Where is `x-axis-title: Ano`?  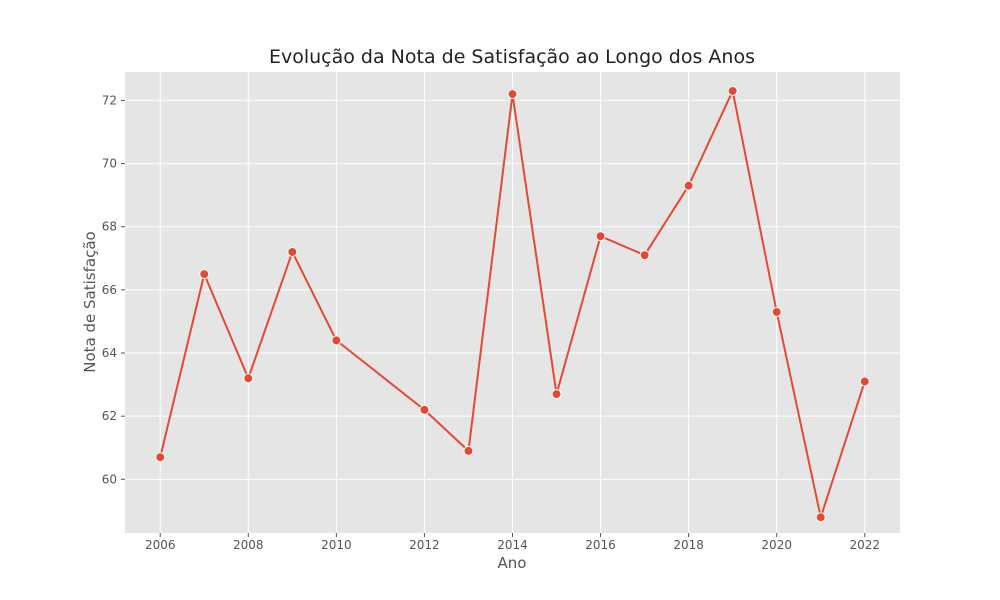
x-axis-title: Ano is located at coordinates (512, 563).